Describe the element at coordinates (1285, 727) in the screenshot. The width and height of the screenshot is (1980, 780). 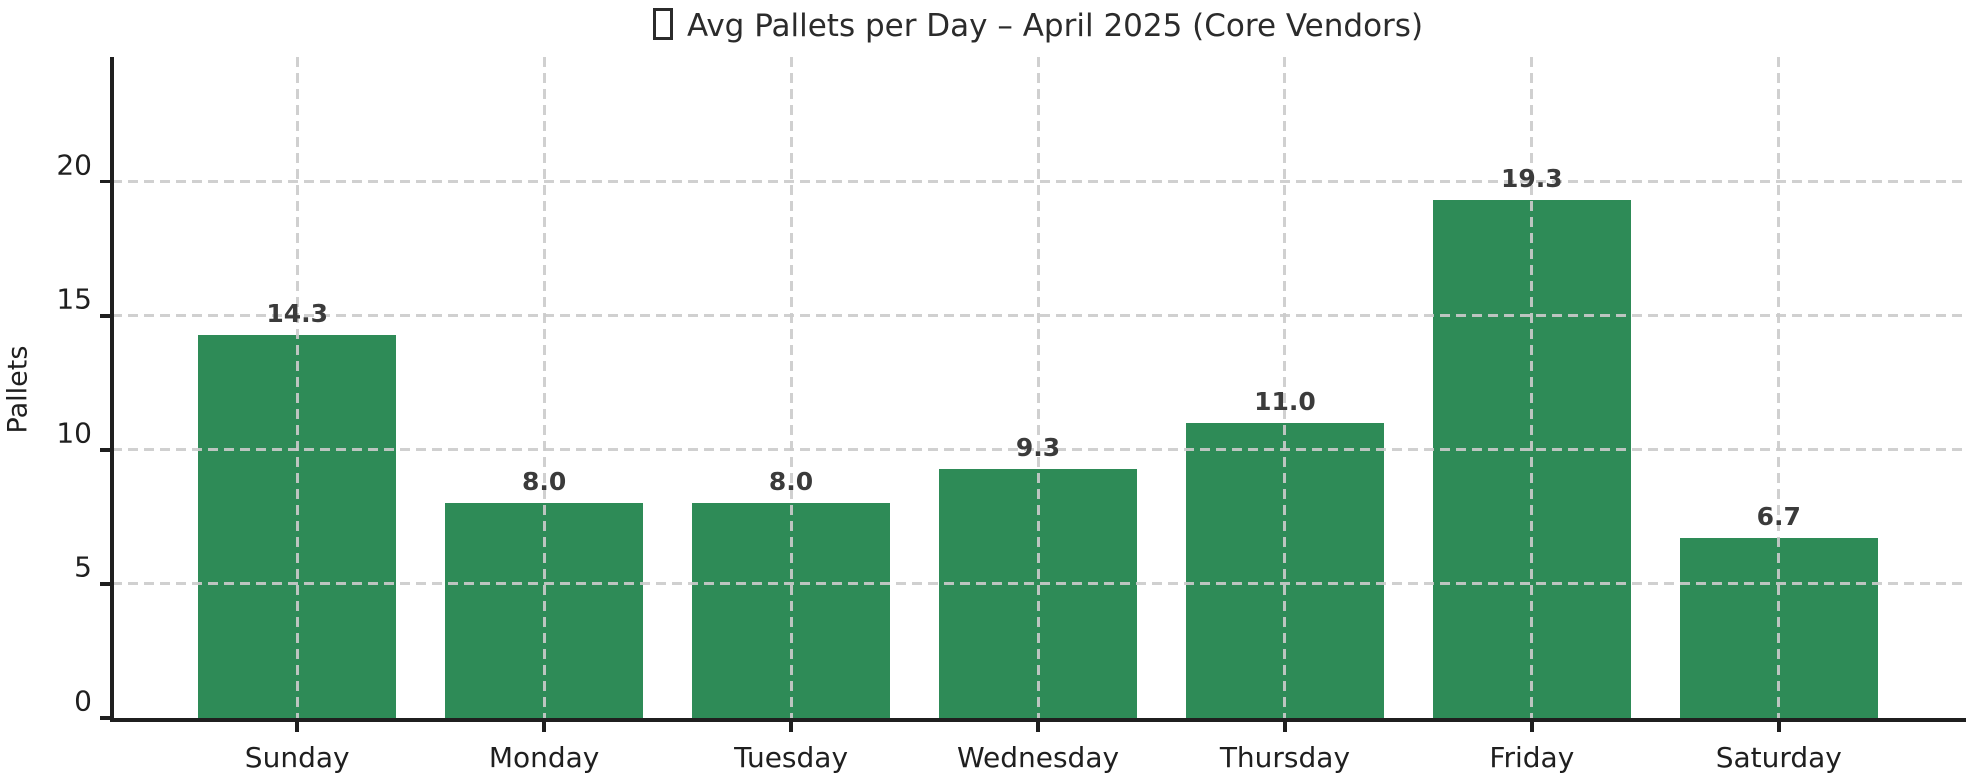
I see `x-tick-mark-thursday` at that location.